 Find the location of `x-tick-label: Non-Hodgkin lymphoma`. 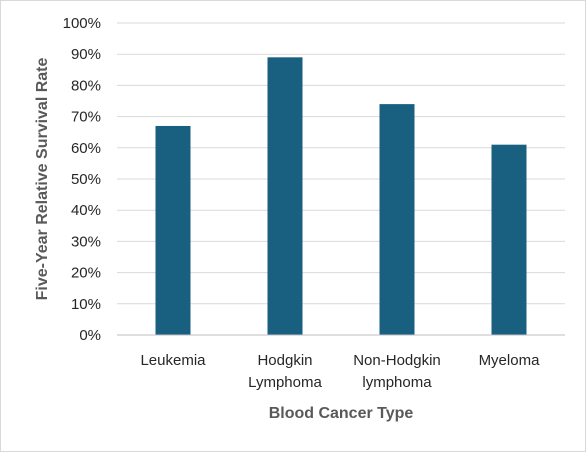

x-tick-label: Non-Hodgkin lymphoma is located at coordinates (397, 371).